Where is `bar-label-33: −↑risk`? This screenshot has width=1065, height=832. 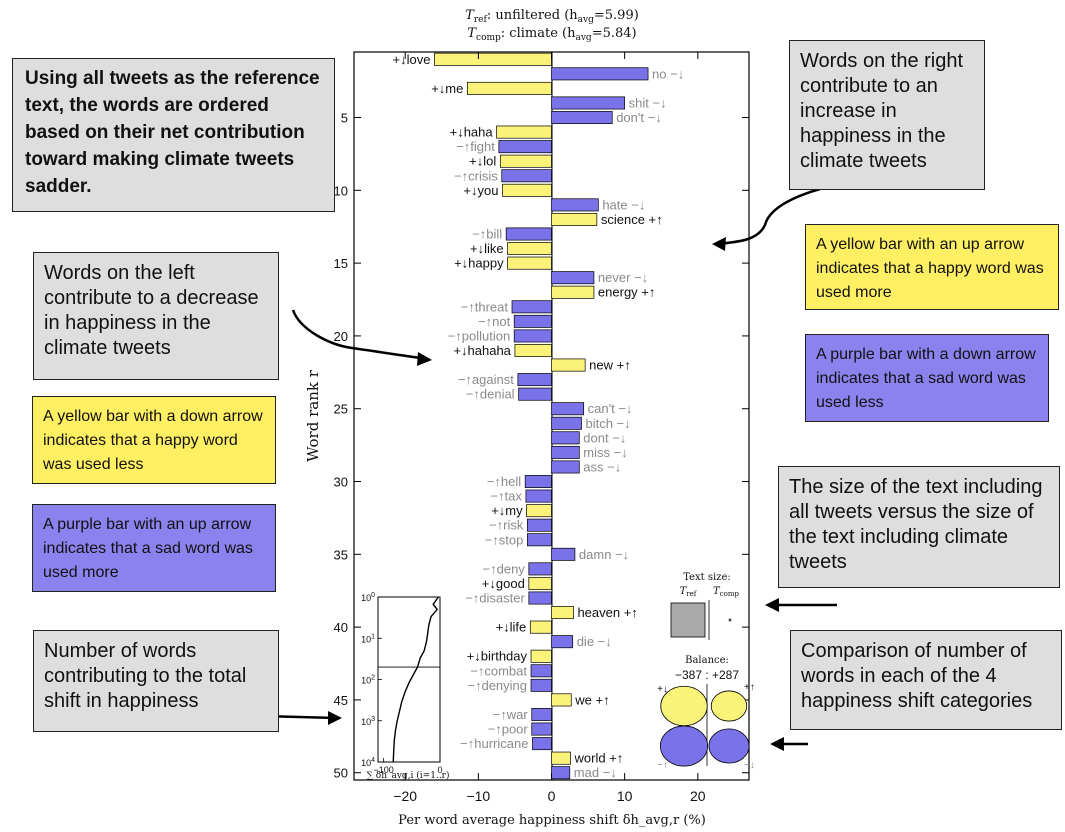
bar-label-33: −↑risk is located at coordinates (506, 525).